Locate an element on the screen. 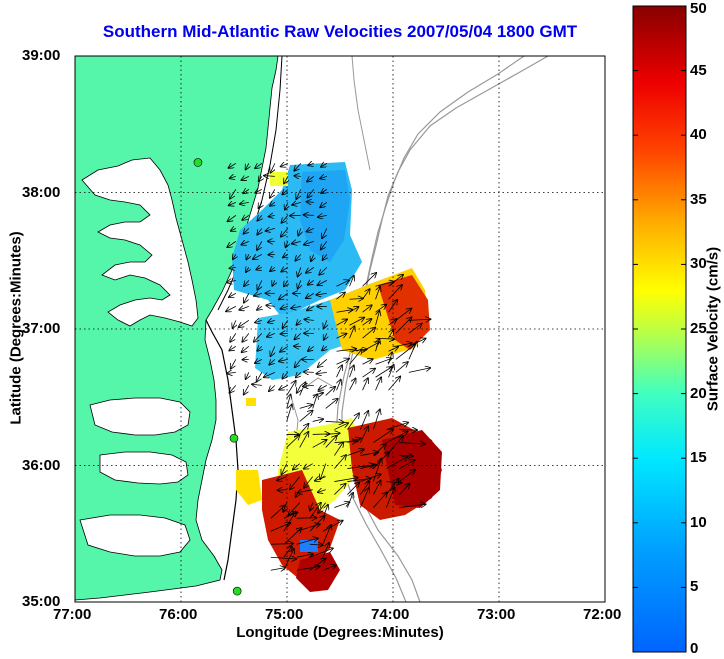  colorbar-tick-label: 0 is located at coordinates (694, 648).